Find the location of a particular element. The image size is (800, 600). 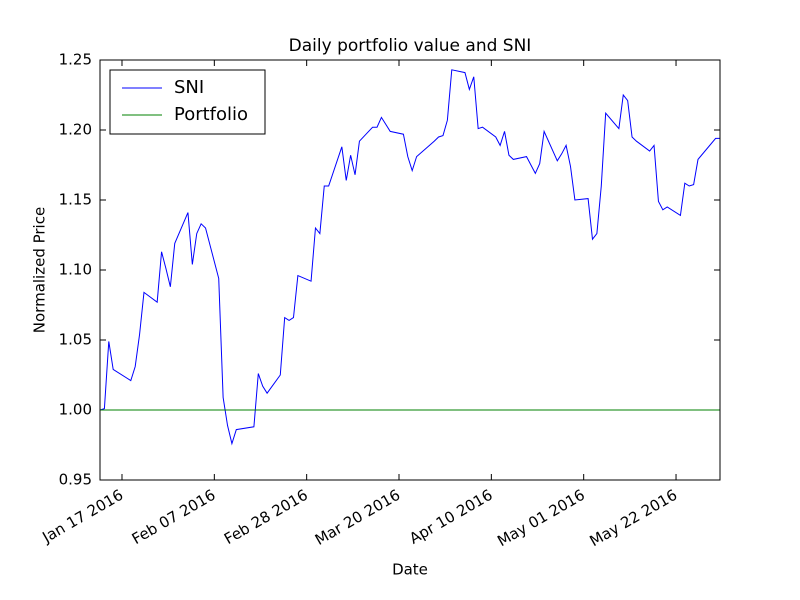

x-tick-label: Feb 28 2016 is located at coordinates (266, 517).